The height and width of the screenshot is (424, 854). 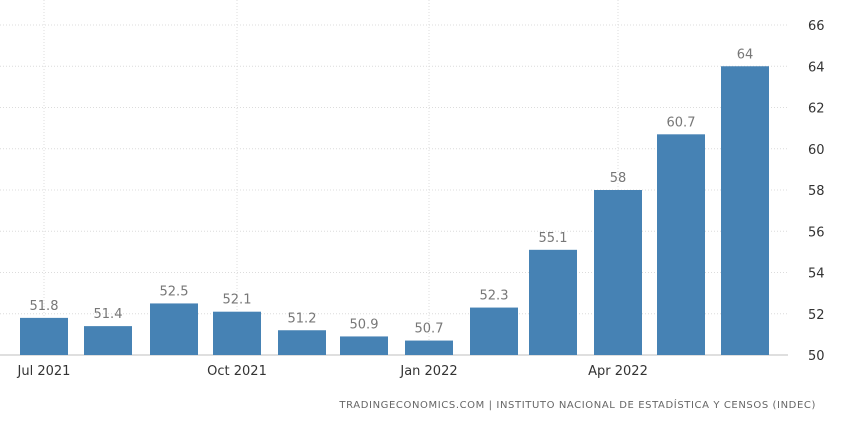 What do you see at coordinates (816, 26) in the screenshot?
I see `y-tick-label: 66` at bounding box center [816, 26].